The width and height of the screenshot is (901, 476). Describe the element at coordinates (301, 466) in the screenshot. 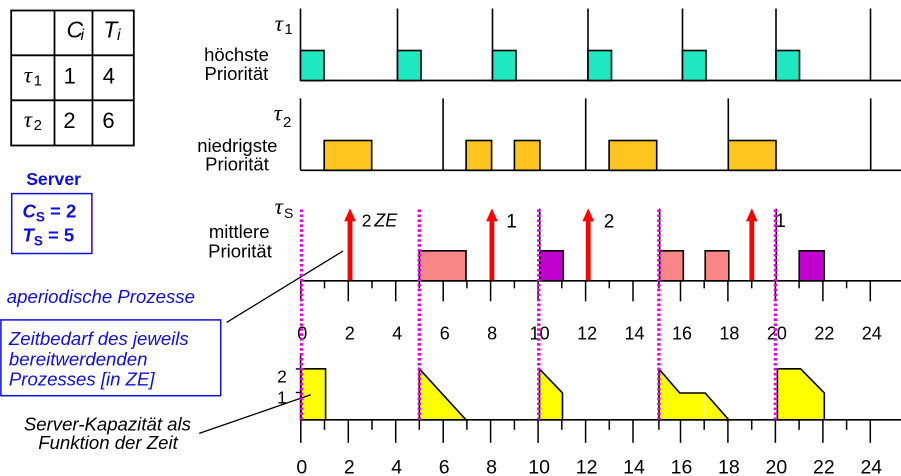

I see `svg-text: 0` at that location.